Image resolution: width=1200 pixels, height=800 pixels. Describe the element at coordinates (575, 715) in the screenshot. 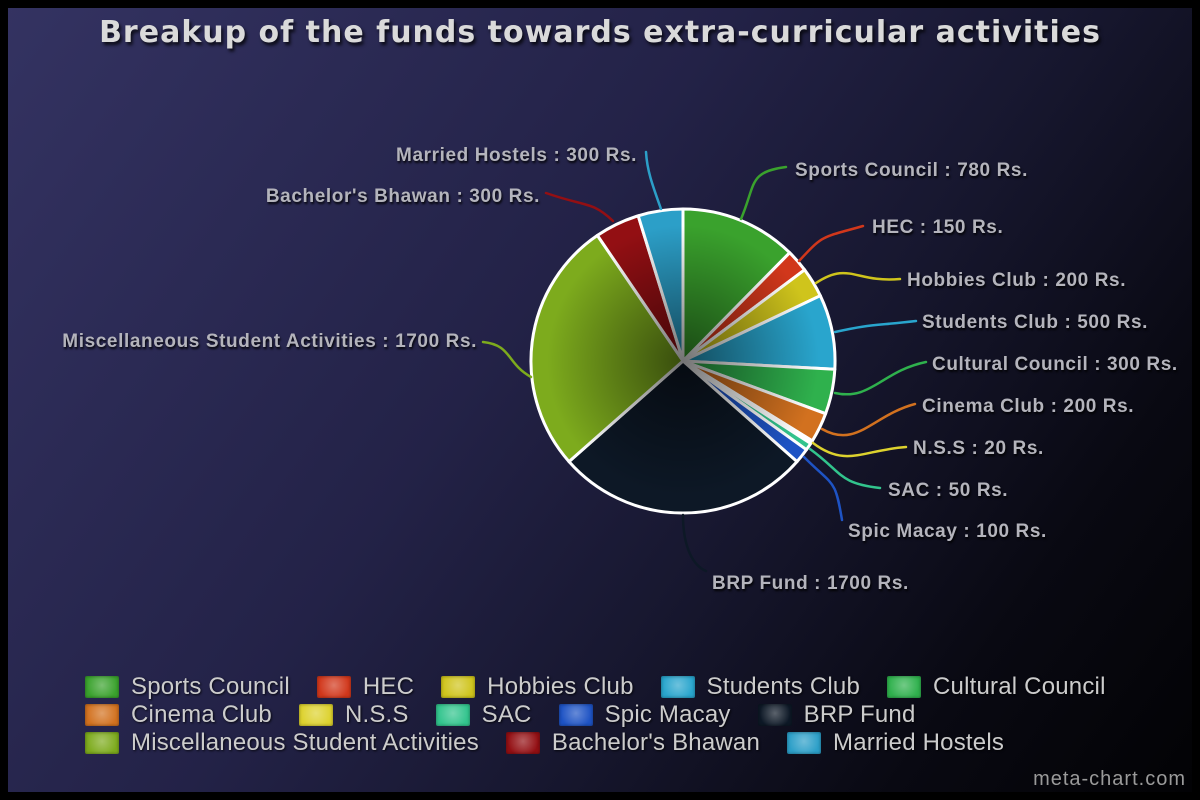

I see `legend-swatch-spic-macay` at that location.